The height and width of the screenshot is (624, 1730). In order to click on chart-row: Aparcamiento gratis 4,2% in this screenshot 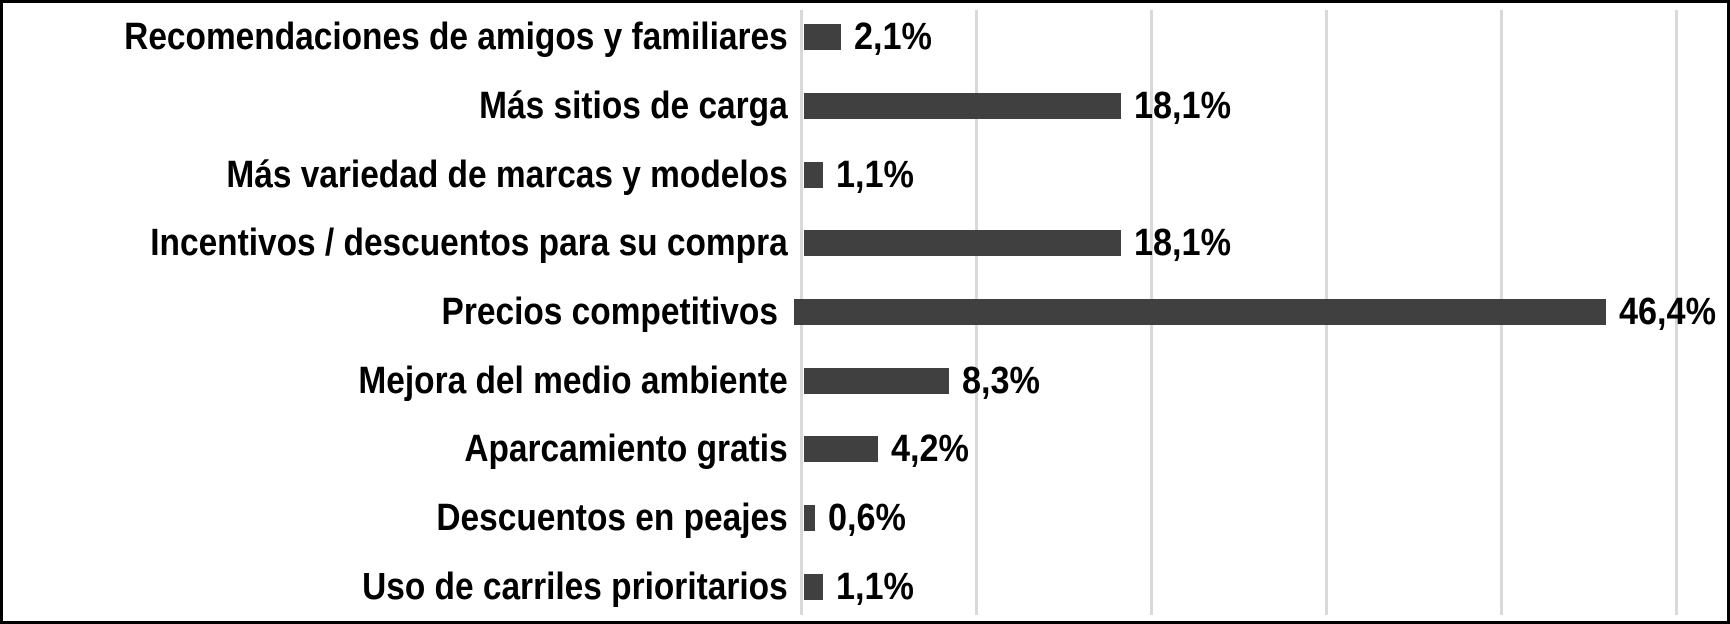, I will do `click(865, 449)`.